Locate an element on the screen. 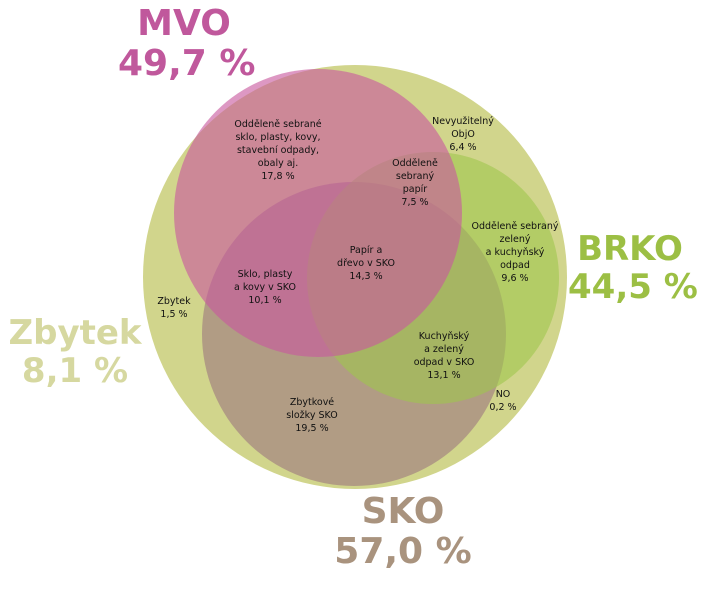 This screenshot has height=592, width=702. region-line: složky SKO is located at coordinates (312, 415).